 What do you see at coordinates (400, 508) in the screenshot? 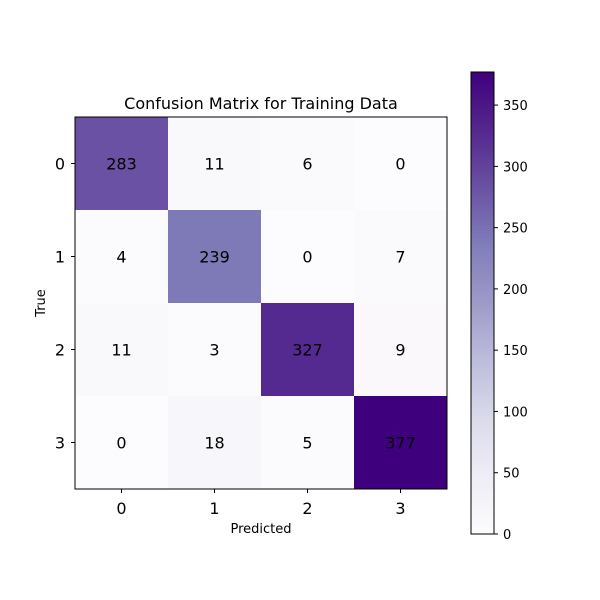
I see `x-tick-label-3: 3` at bounding box center [400, 508].